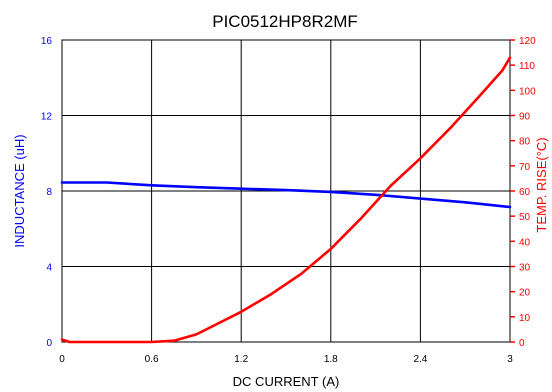 This screenshot has width=552, height=392. What do you see at coordinates (525, 318) in the screenshot?
I see `y-right-tick-label: 10` at bounding box center [525, 318].